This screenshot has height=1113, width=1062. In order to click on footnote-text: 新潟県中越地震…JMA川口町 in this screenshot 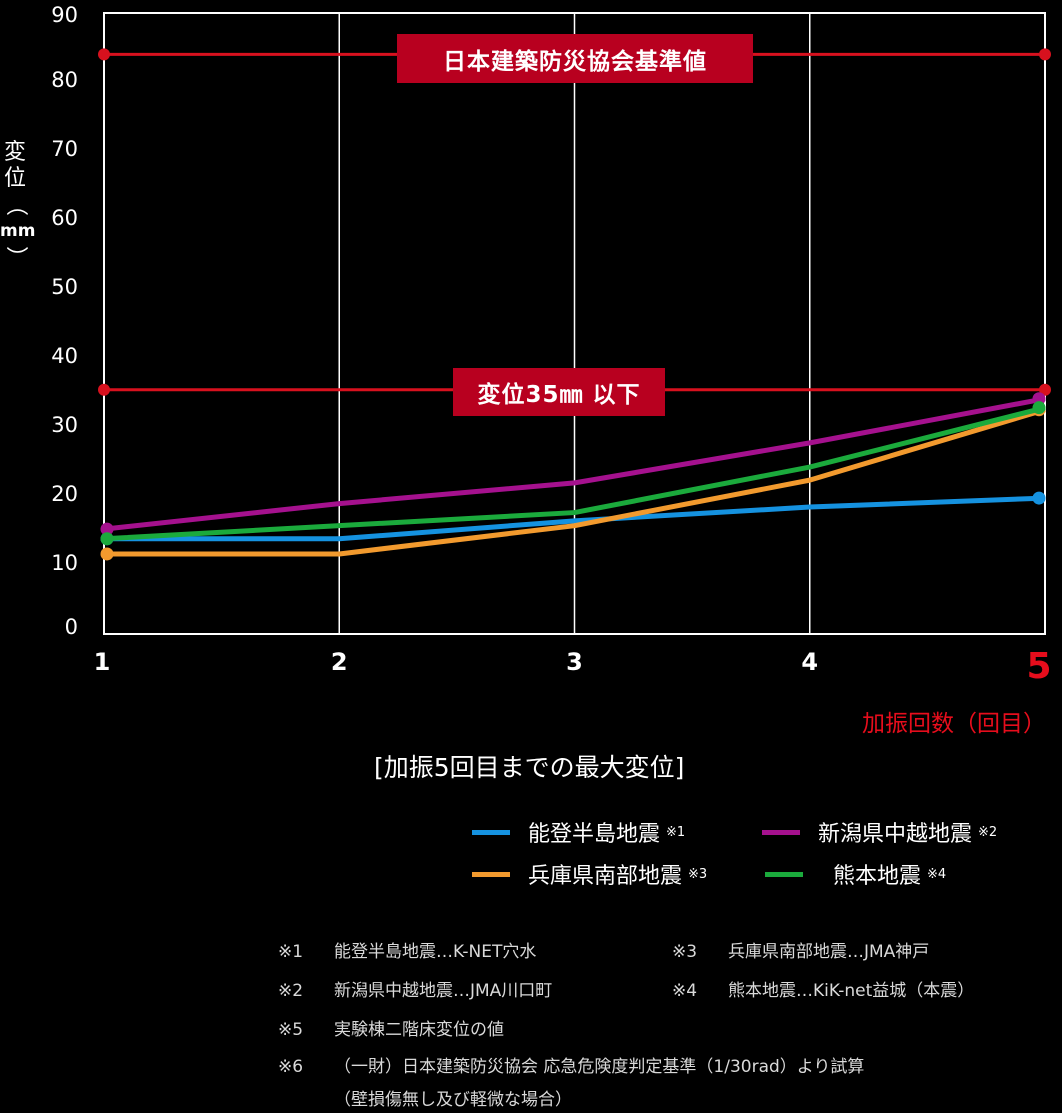, I will do `click(443, 991)`.